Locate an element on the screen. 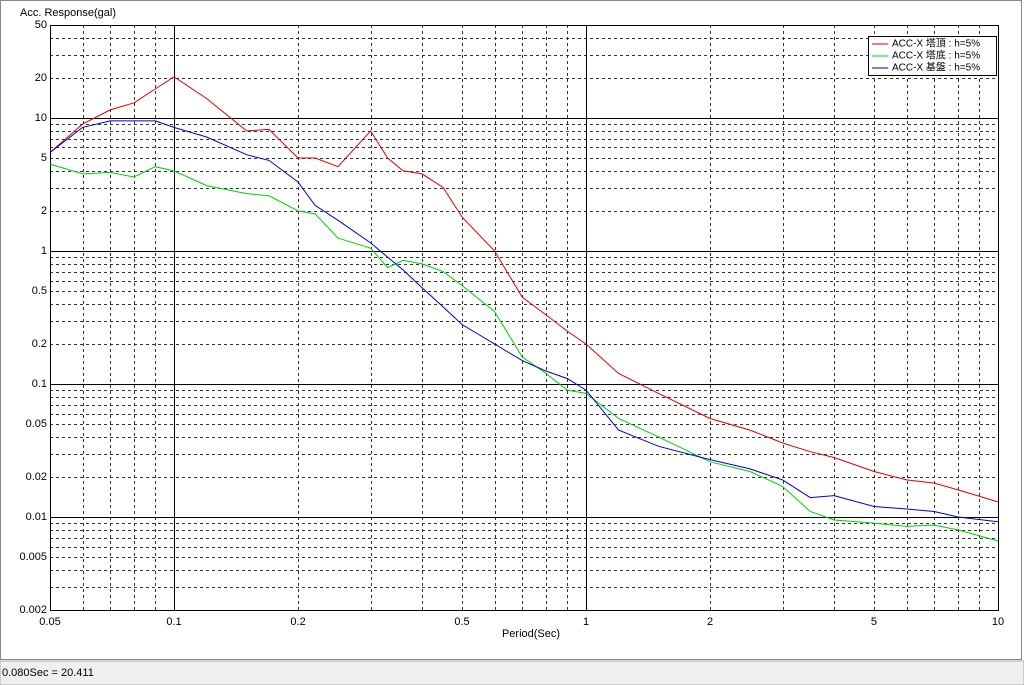 This screenshot has height=685, width=1024. x-tick-label: 0.2 is located at coordinates (297, 622).